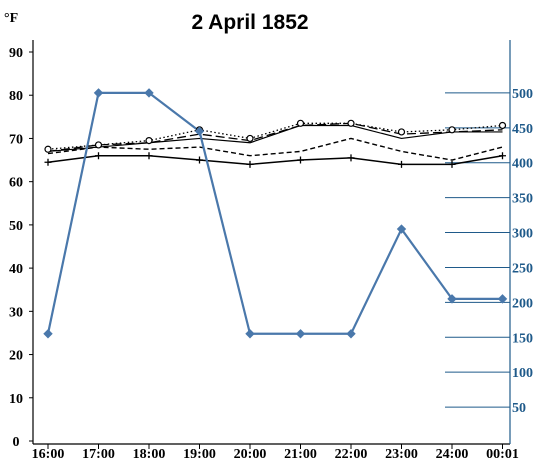 Image resolution: width=540 pixels, height=472 pixels. I want to click on right-tick-label: 100, so click(522, 373).